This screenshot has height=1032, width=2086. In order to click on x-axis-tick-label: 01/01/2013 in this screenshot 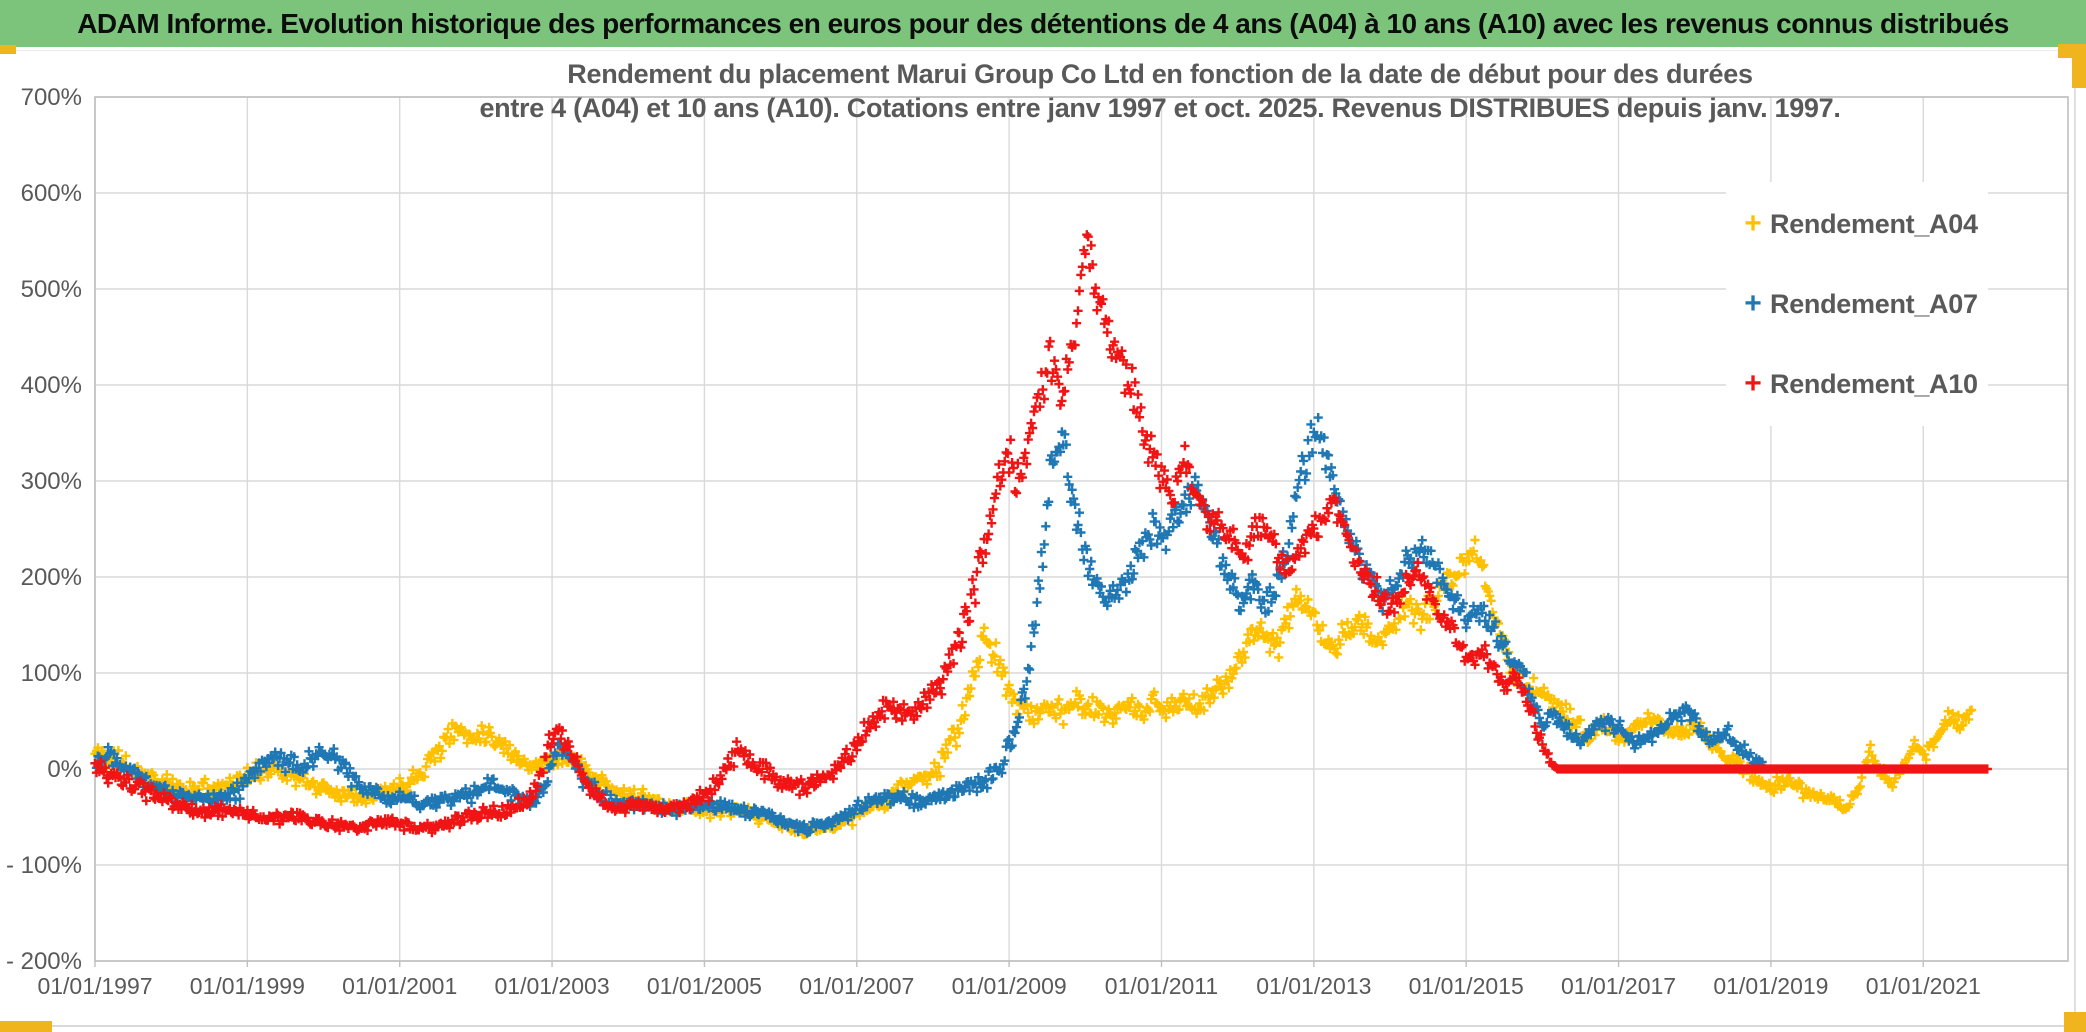, I will do `click(1313, 986)`.